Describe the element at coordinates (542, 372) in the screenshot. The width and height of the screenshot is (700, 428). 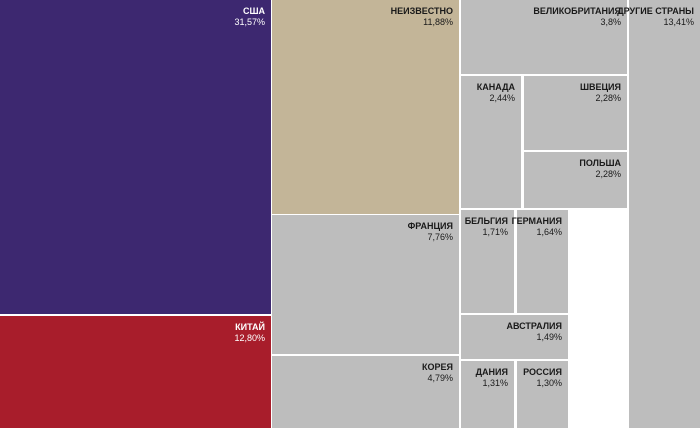
I see `country-name: РОССИЯ` at that location.